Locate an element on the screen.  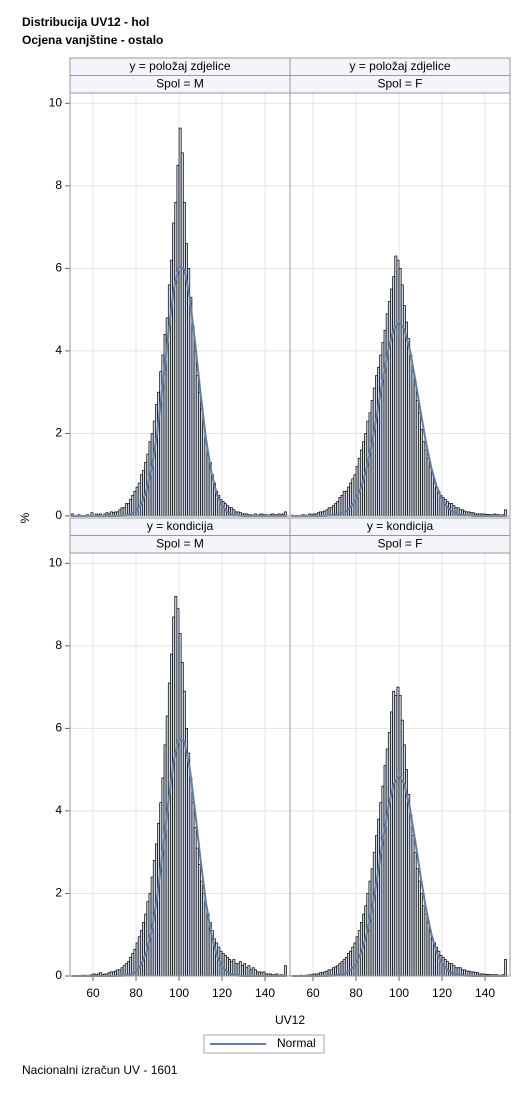
chart-subtitle: Ocjena vanjštine - ostalo is located at coordinates (92, 40).